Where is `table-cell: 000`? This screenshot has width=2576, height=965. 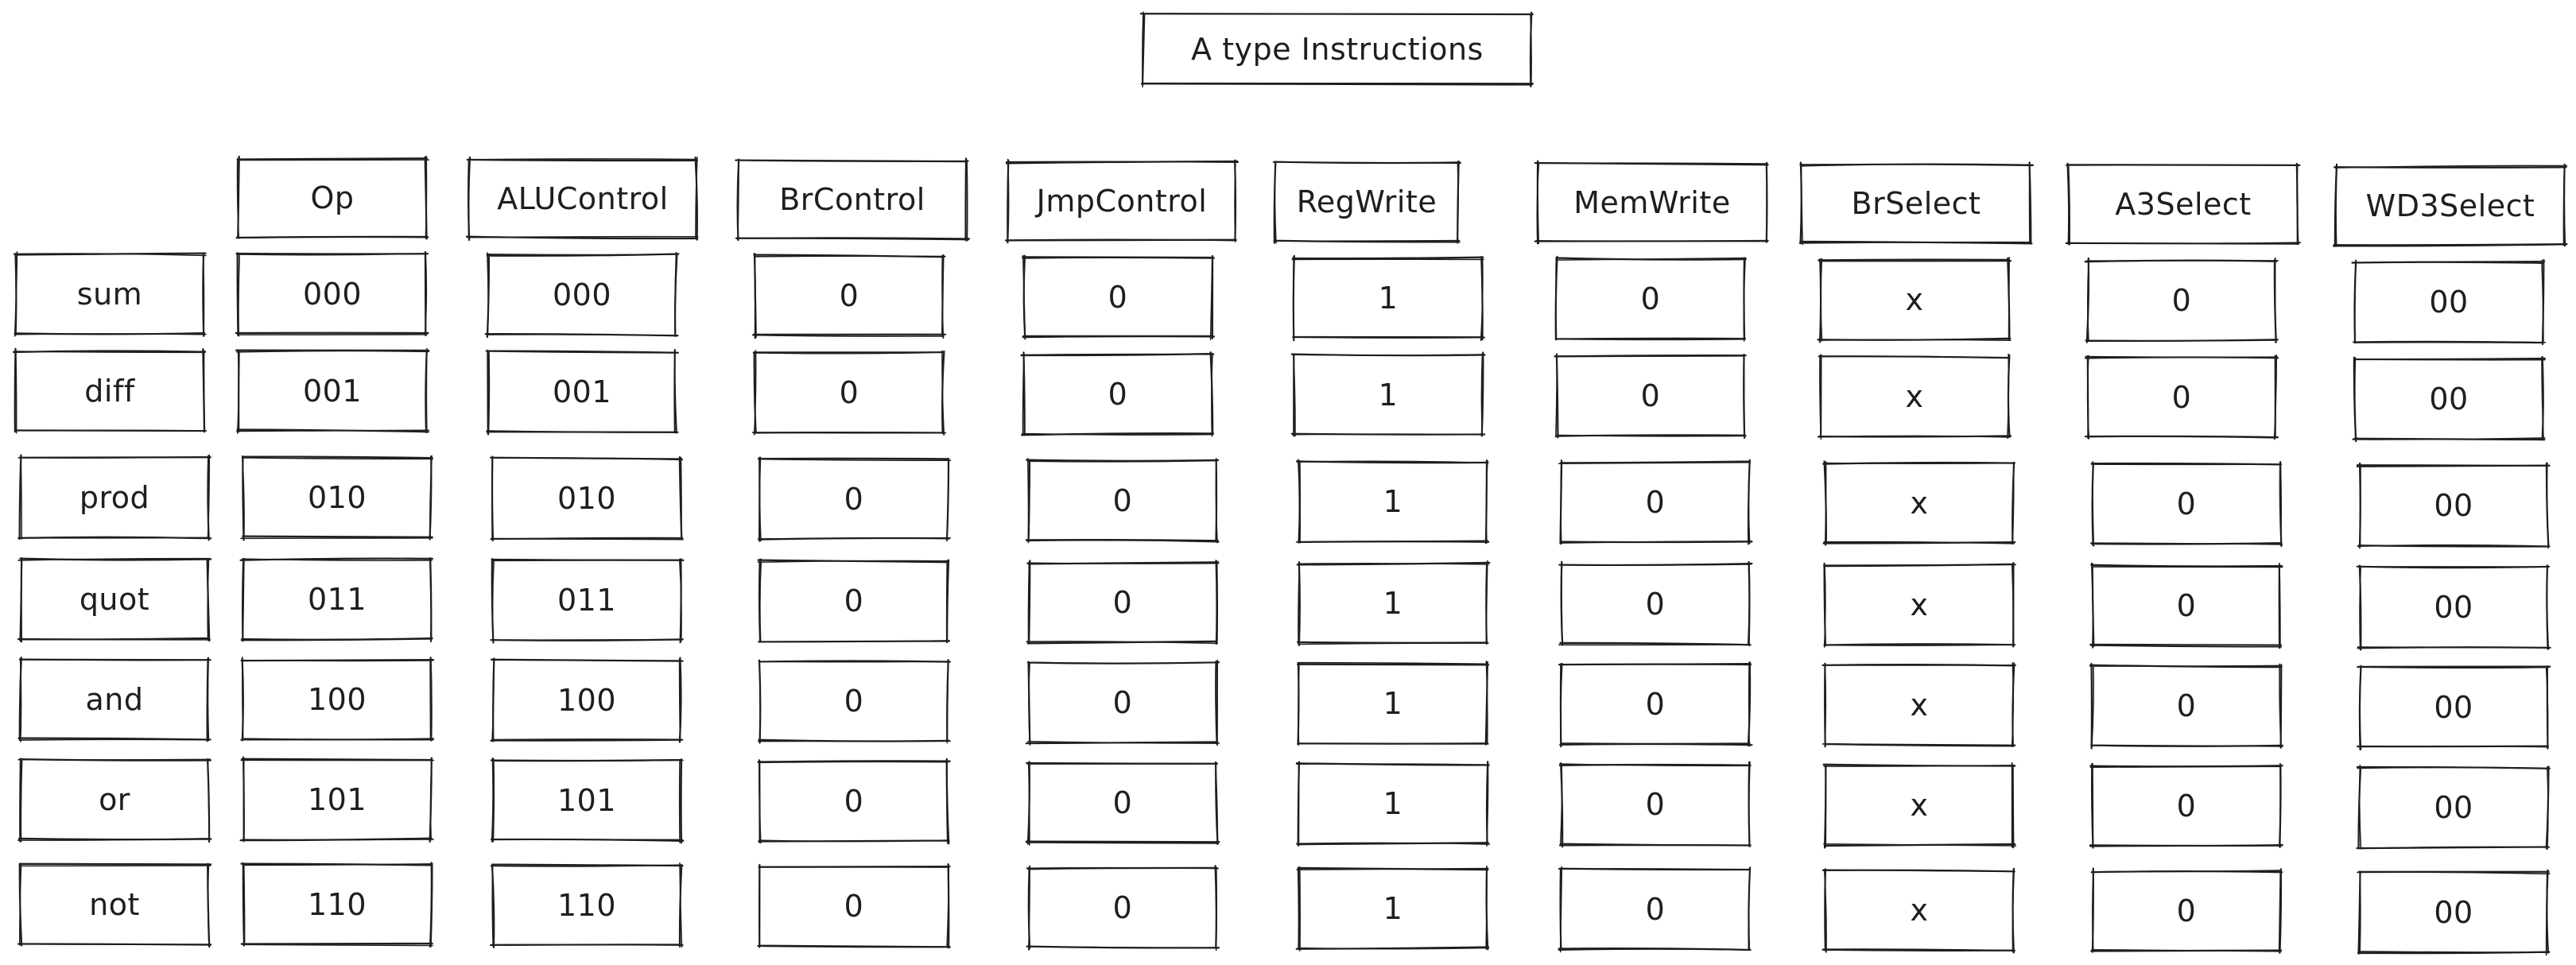 table-cell: 000 is located at coordinates (332, 293).